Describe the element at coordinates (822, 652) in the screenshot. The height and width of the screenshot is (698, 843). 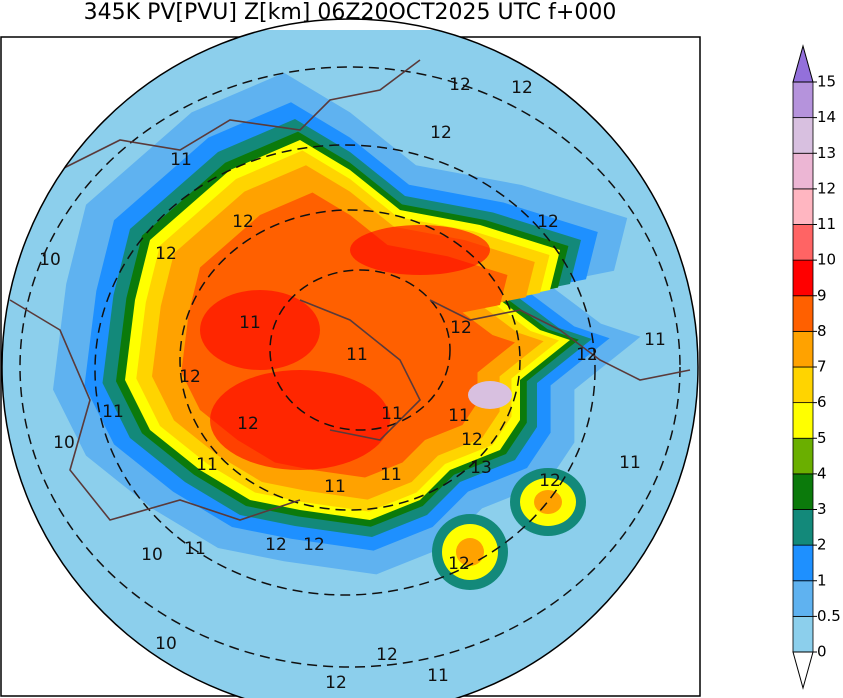
I see `colorbar-label: 0` at that location.